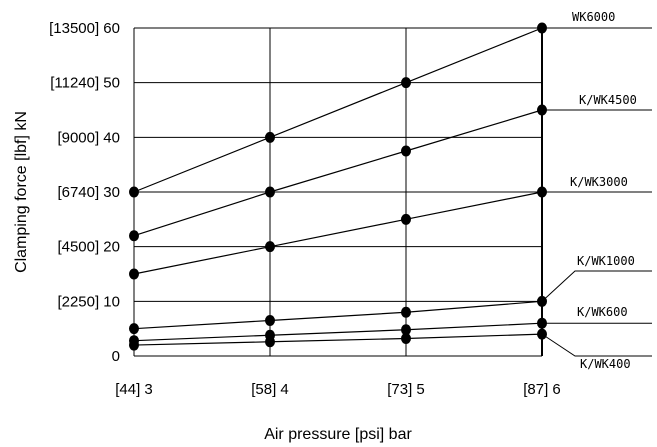 The height and width of the screenshot is (447, 657). What do you see at coordinates (599, 182) in the screenshot?
I see `series-label: K/WK3000` at bounding box center [599, 182].